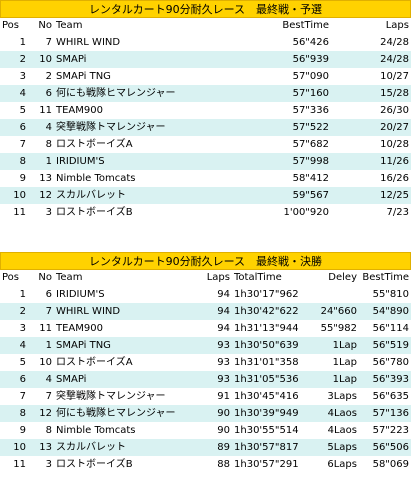 The image size is (411, 487). What do you see at coordinates (127, 447) in the screenshot?
I see `cell-team: スカルバレット` at bounding box center [127, 447].